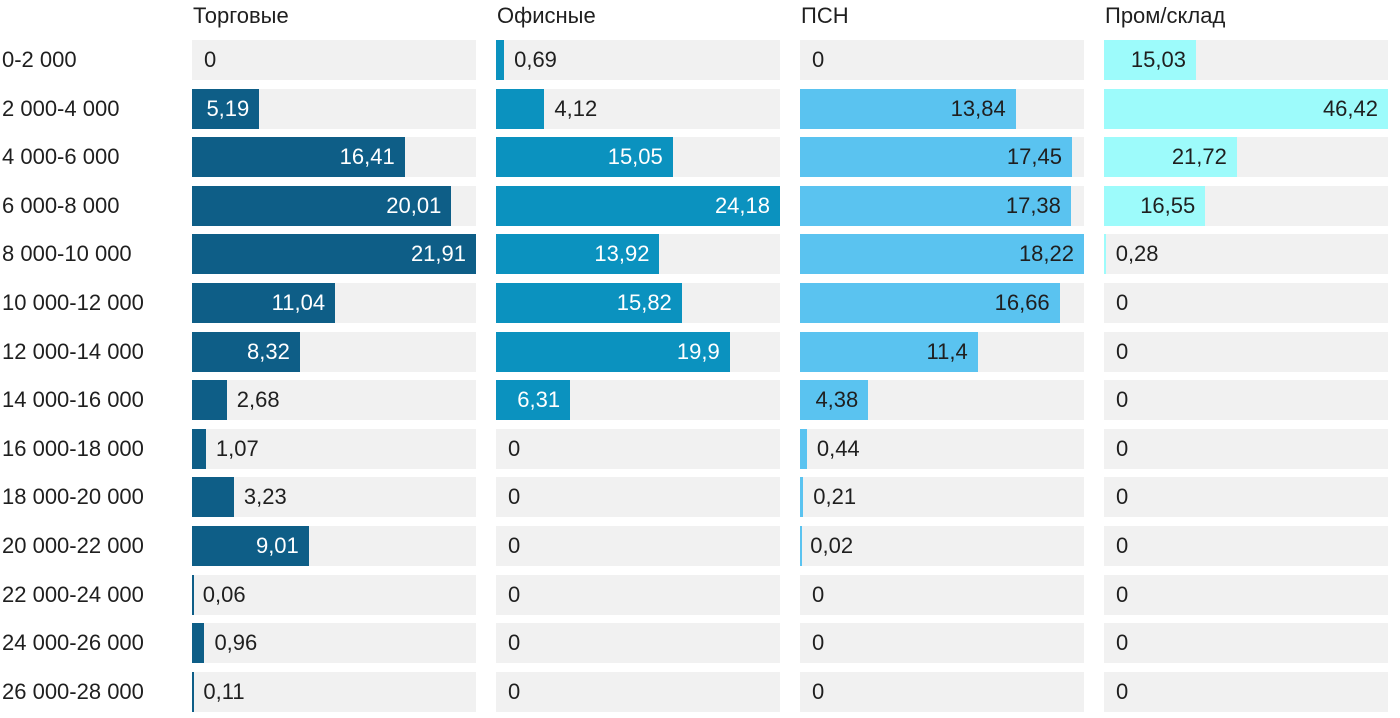  I want to click on bar-track: 15,03, so click(1246, 60).